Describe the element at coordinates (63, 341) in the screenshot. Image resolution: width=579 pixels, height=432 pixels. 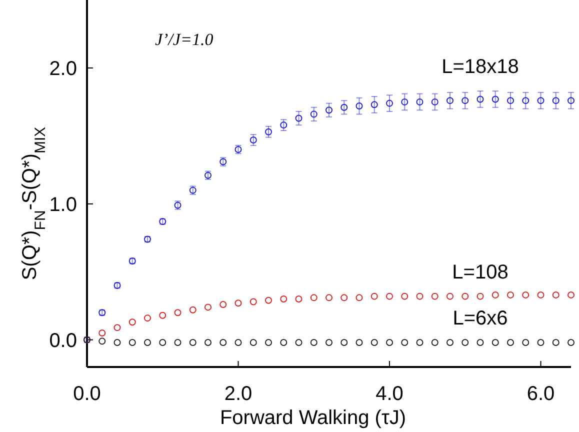
I see `y-tick-label: 0.0` at that location.